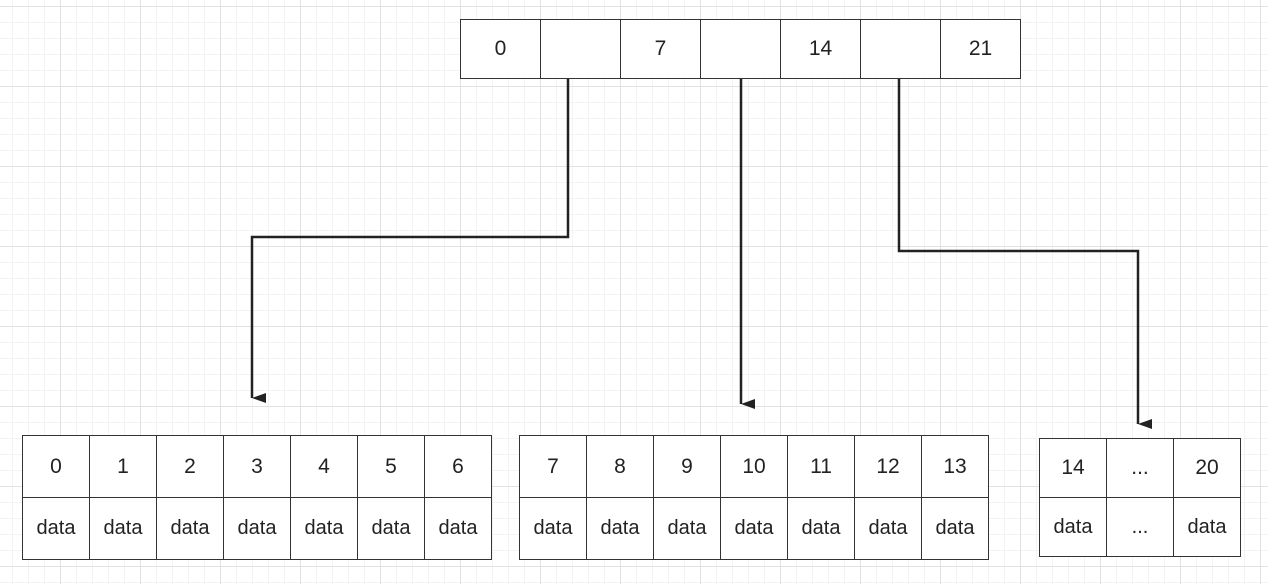  I want to click on leaf-key-cell: 7, so click(553, 466).